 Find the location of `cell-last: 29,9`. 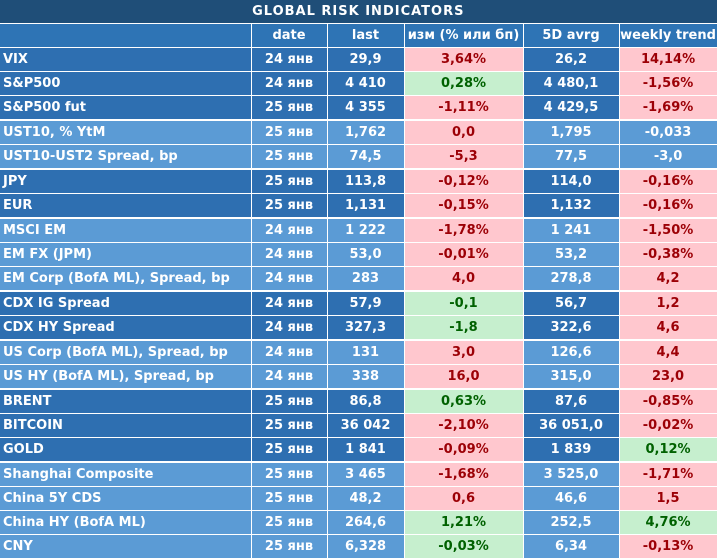

cell-last: 29,9 is located at coordinates (366, 59).